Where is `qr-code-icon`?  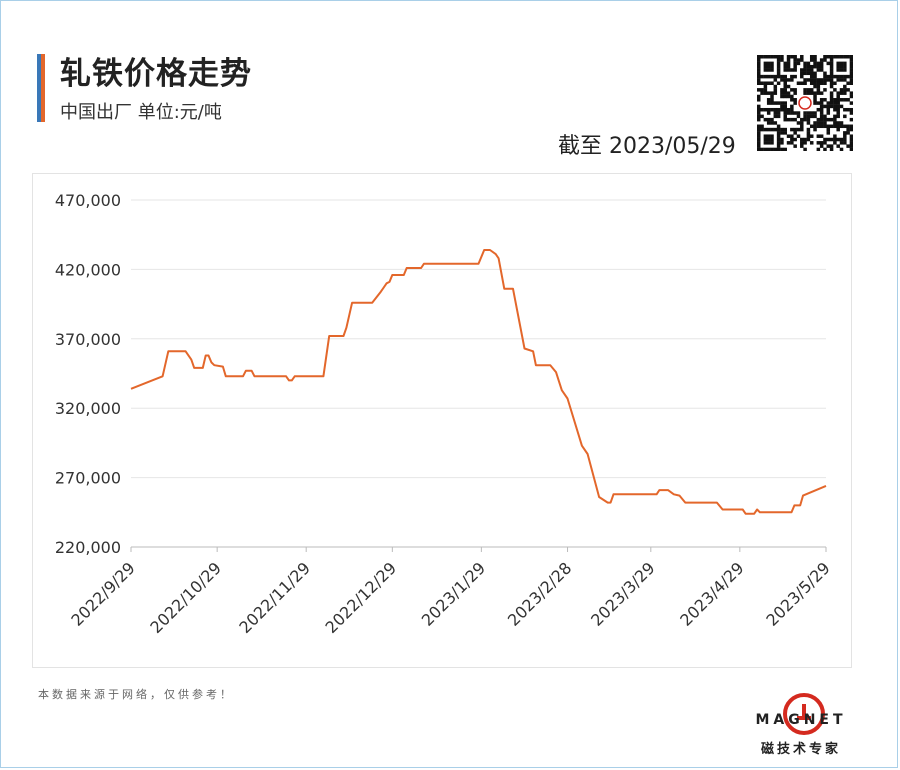
qr-code-icon is located at coordinates (805, 103).